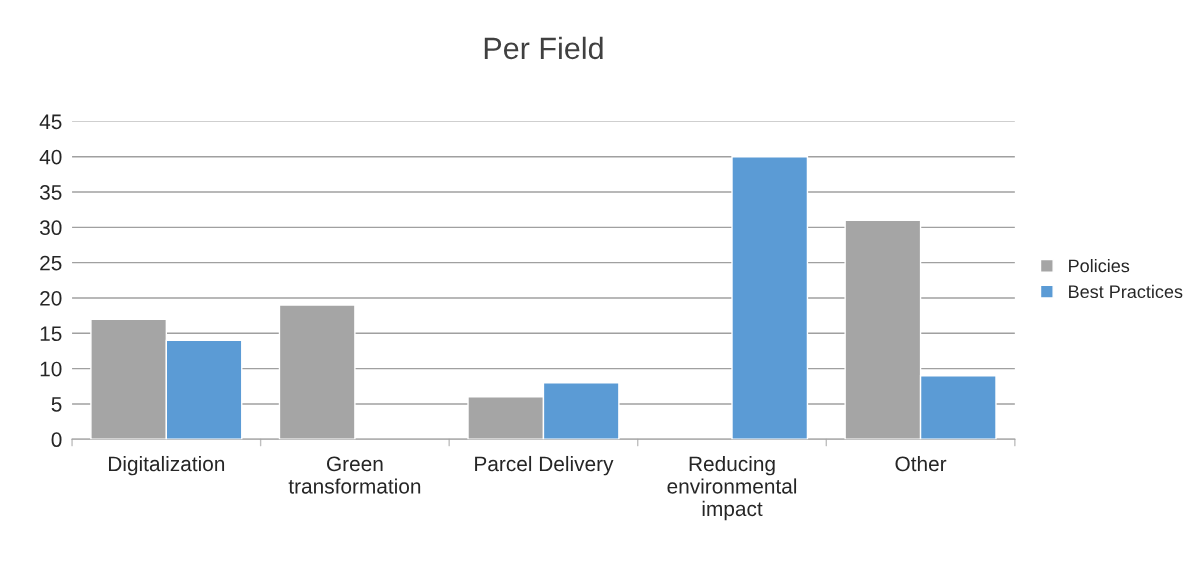 The width and height of the screenshot is (1201, 578). What do you see at coordinates (56, 404) in the screenshot?
I see `y-tick-label: 5` at bounding box center [56, 404].